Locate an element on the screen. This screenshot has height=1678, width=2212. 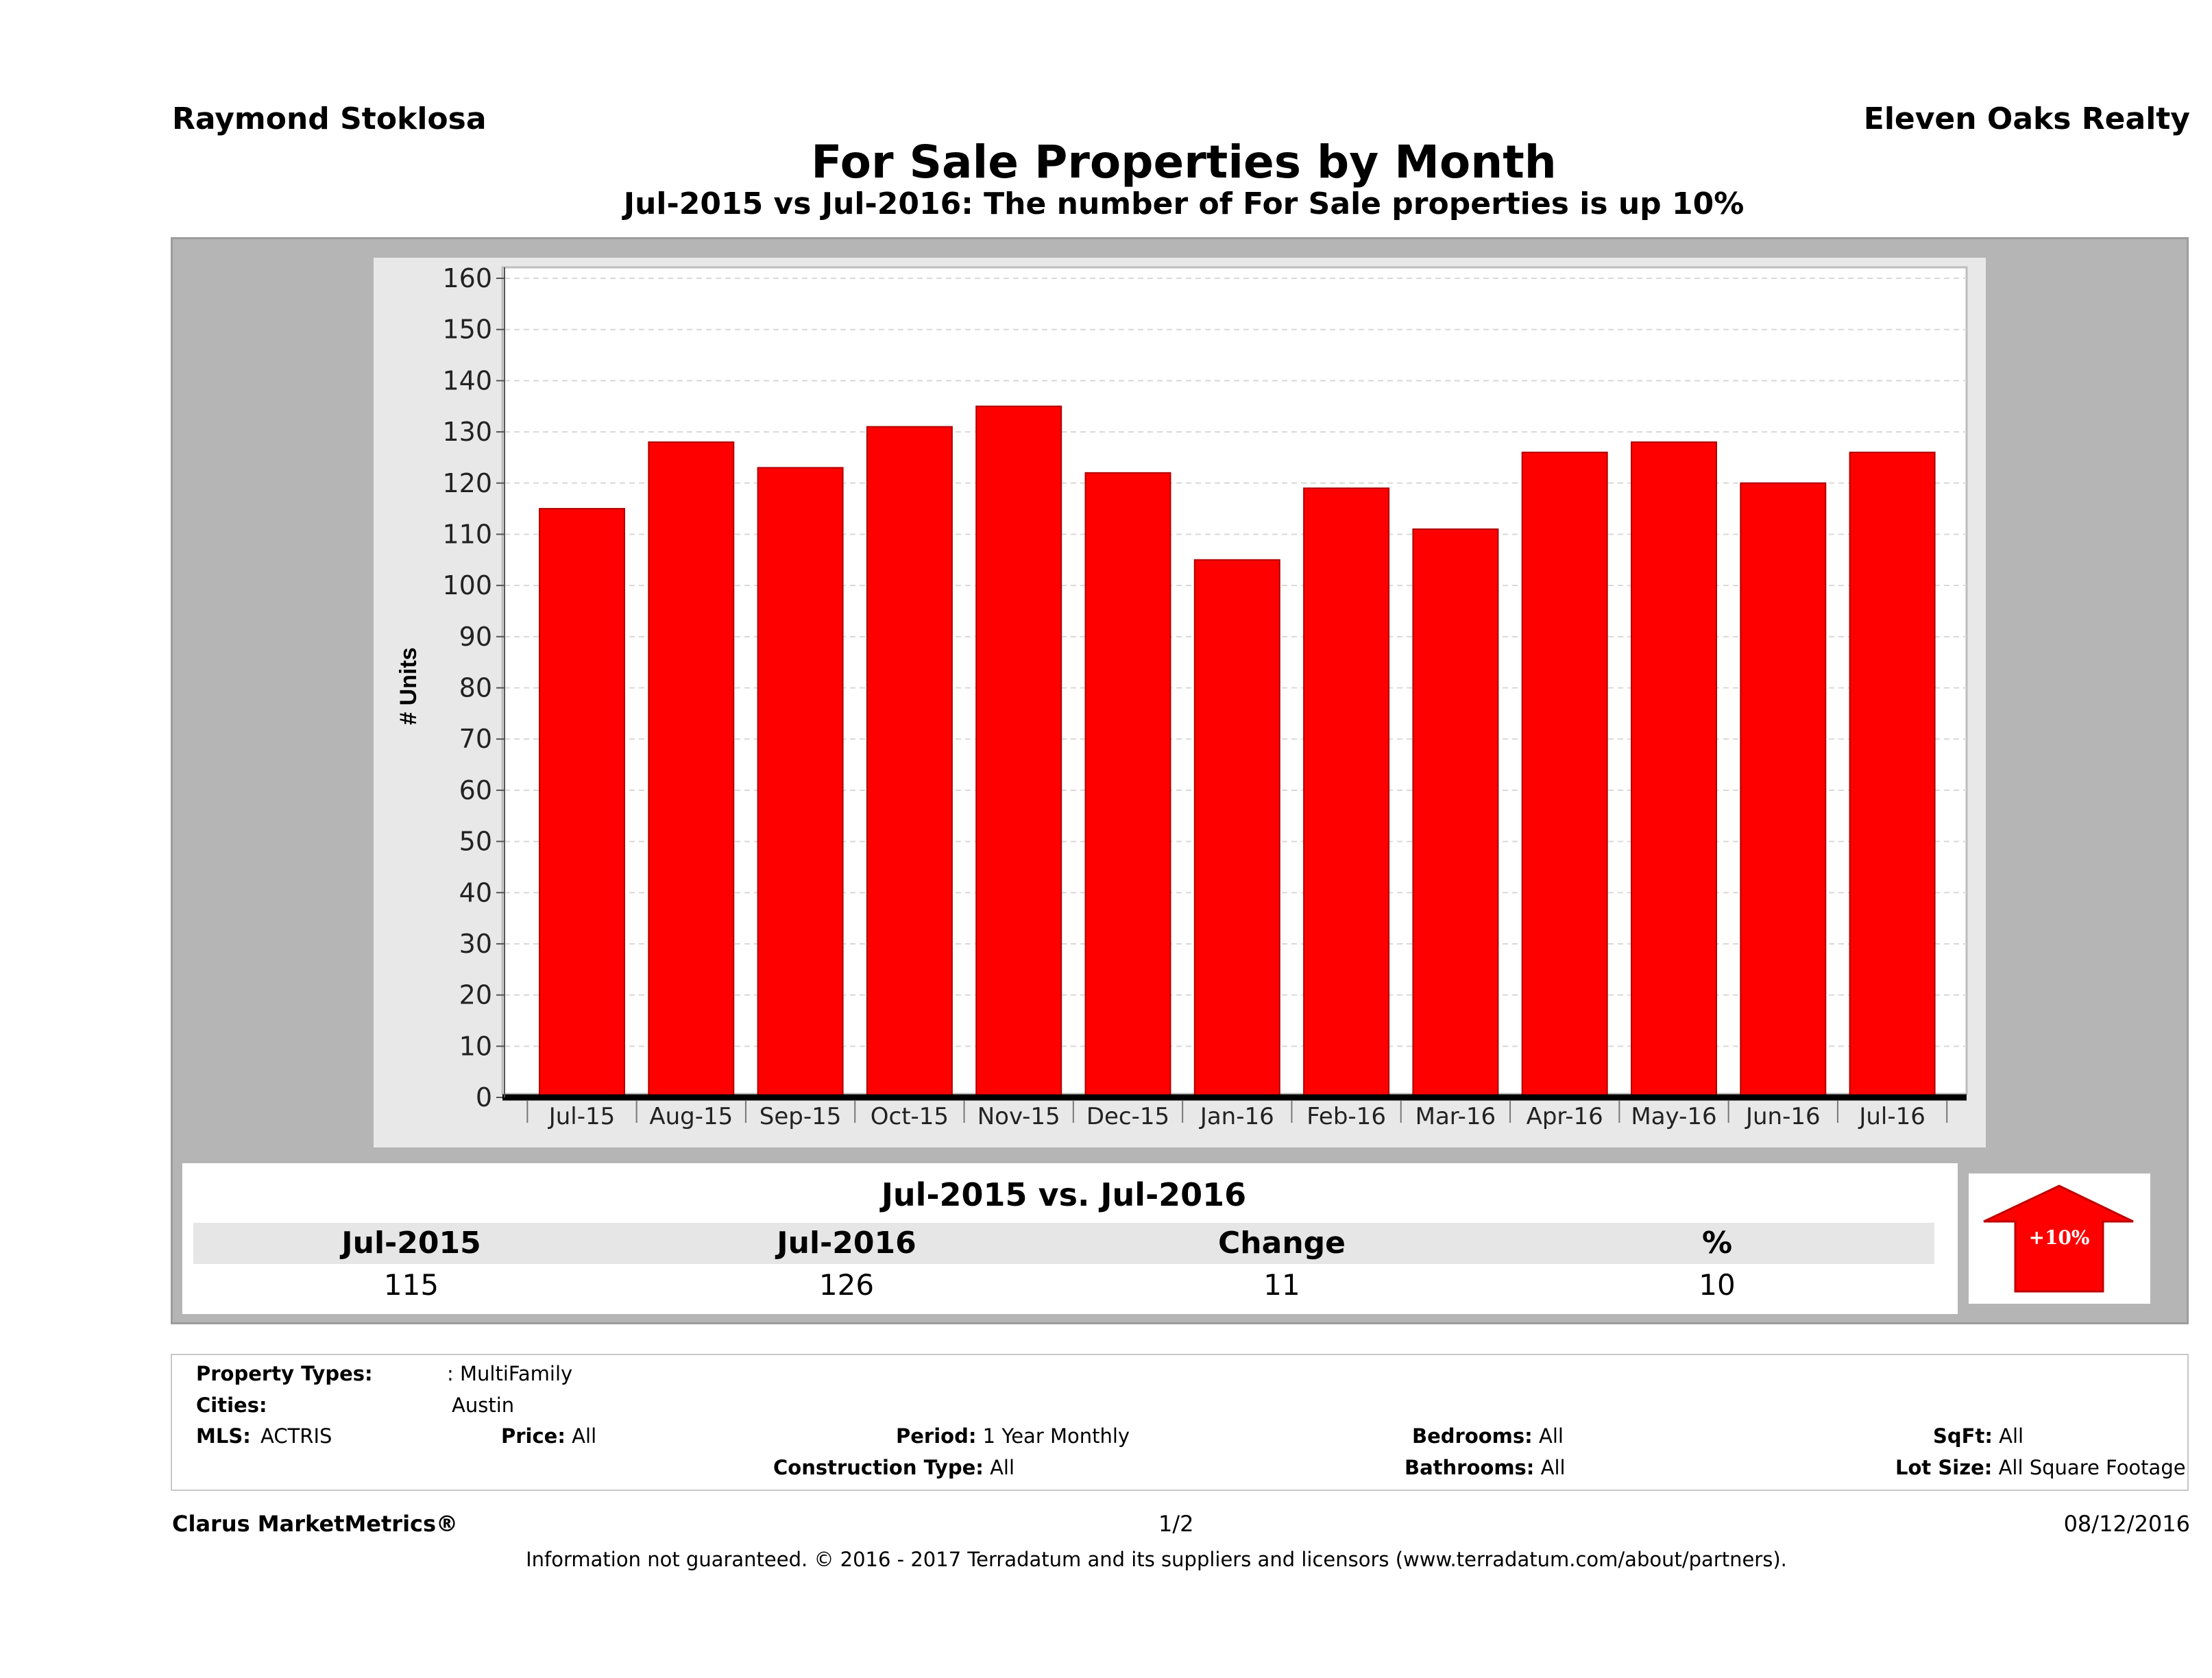
criteria-lot-size-label: Lot Size: is located at coordinates (1944, 1467).